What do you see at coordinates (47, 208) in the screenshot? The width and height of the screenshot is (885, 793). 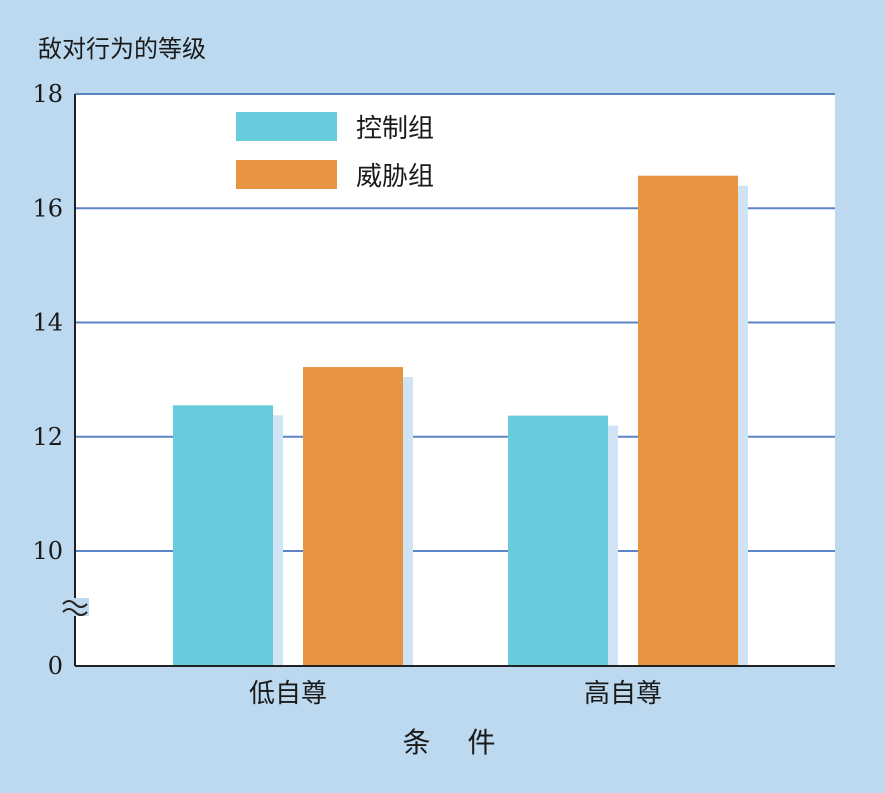 I see `y-tick-label: 16` at bounding box center [47, 208].